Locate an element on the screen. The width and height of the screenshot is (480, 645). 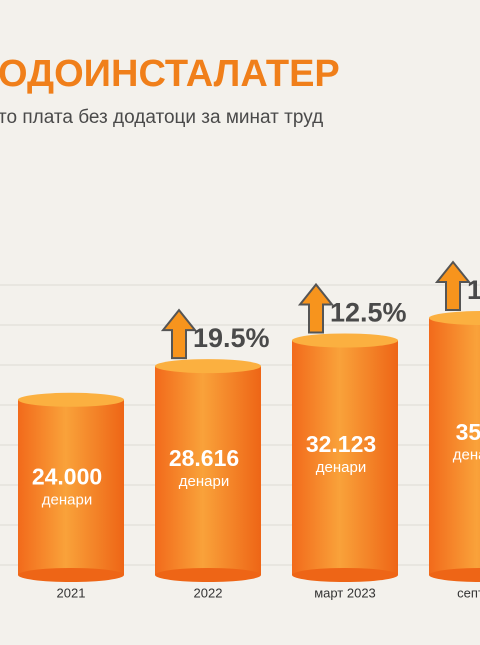
chart-subtitle: то плата без додатоци за минат труд is located at coordinates (161, 117).